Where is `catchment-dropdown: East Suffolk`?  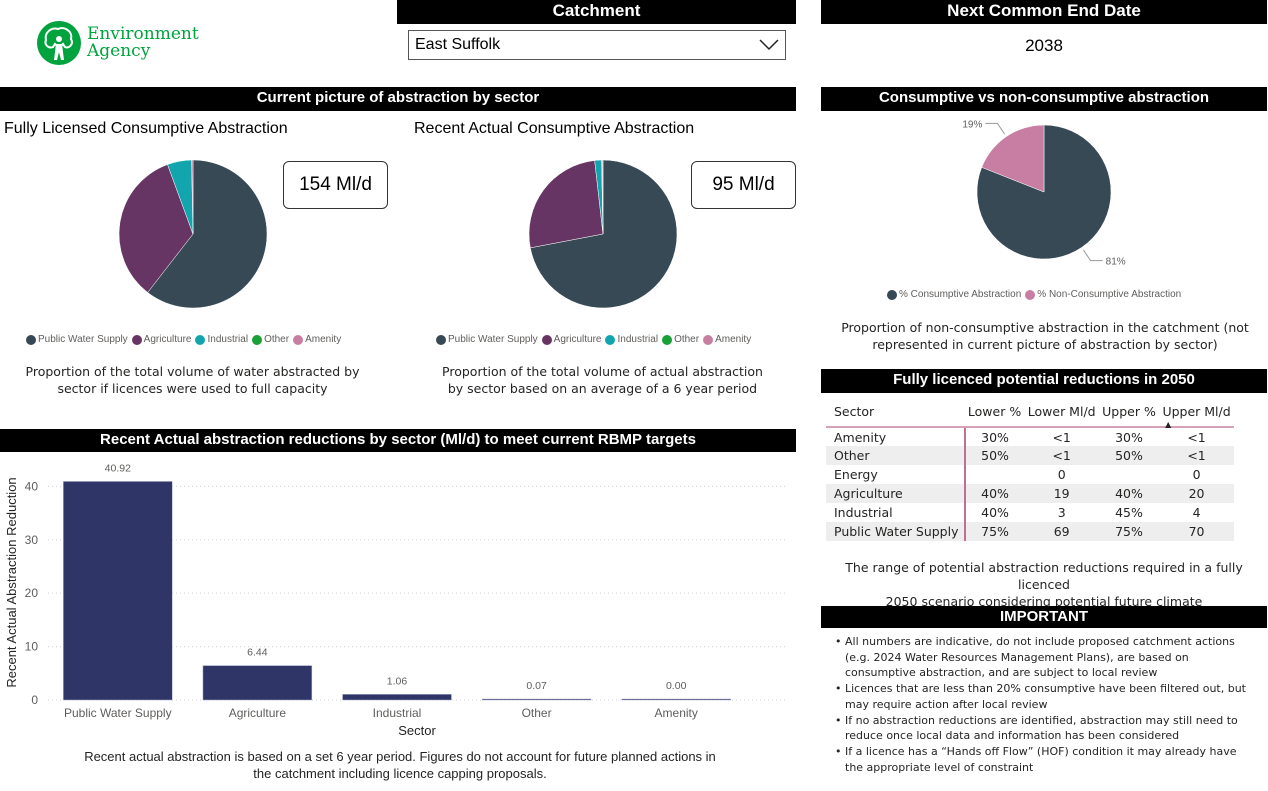
catchment-dropdown: East Suffolk is located at coordinates (597, 45).